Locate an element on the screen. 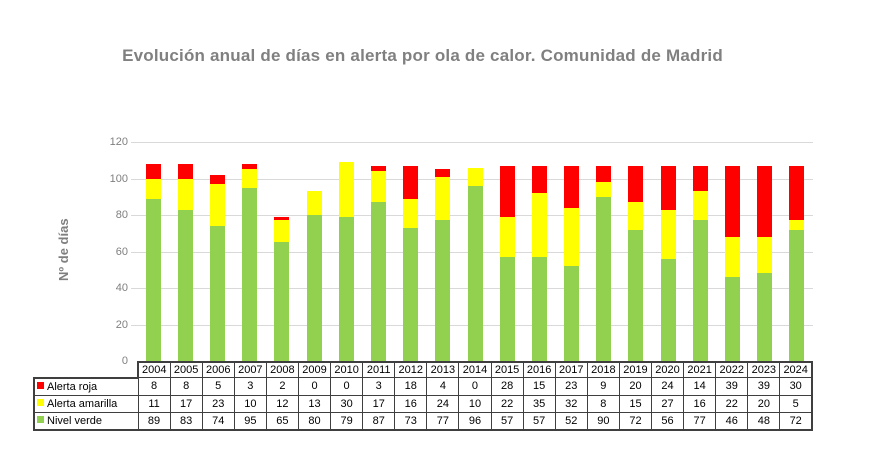  value-cell: 39 is located at coordinates (732, 386).